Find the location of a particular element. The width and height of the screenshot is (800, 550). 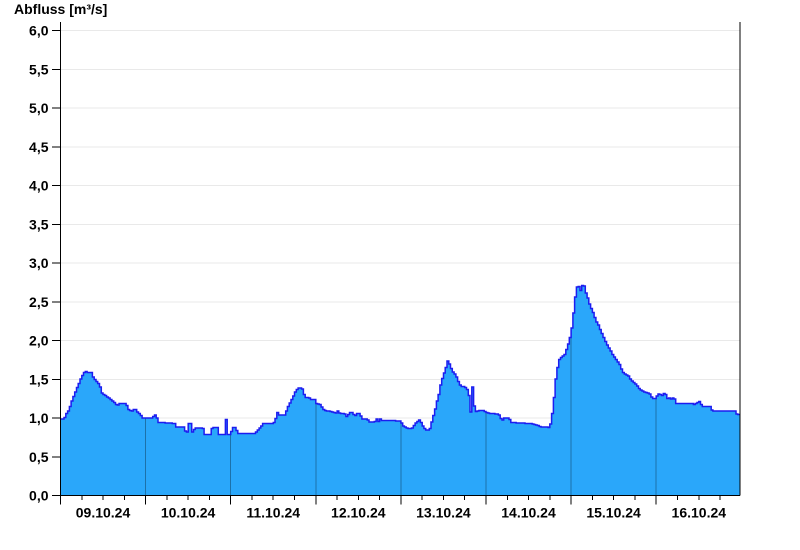

svg-text: 4,0 is located at coordinates (39, 186).